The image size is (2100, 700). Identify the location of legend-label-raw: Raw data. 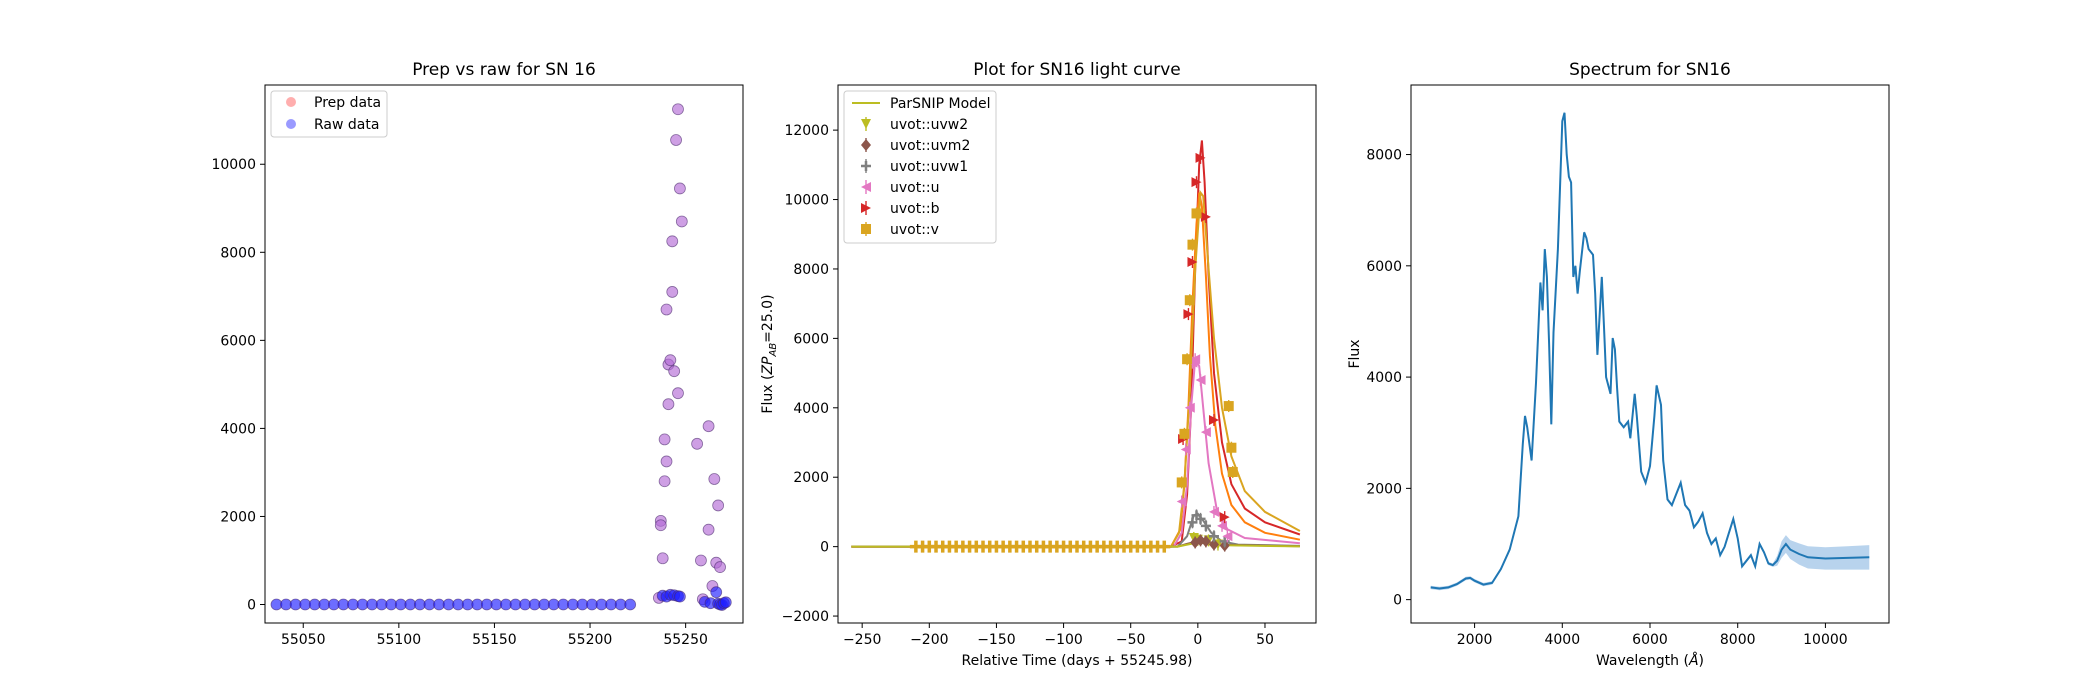
(346, 125).